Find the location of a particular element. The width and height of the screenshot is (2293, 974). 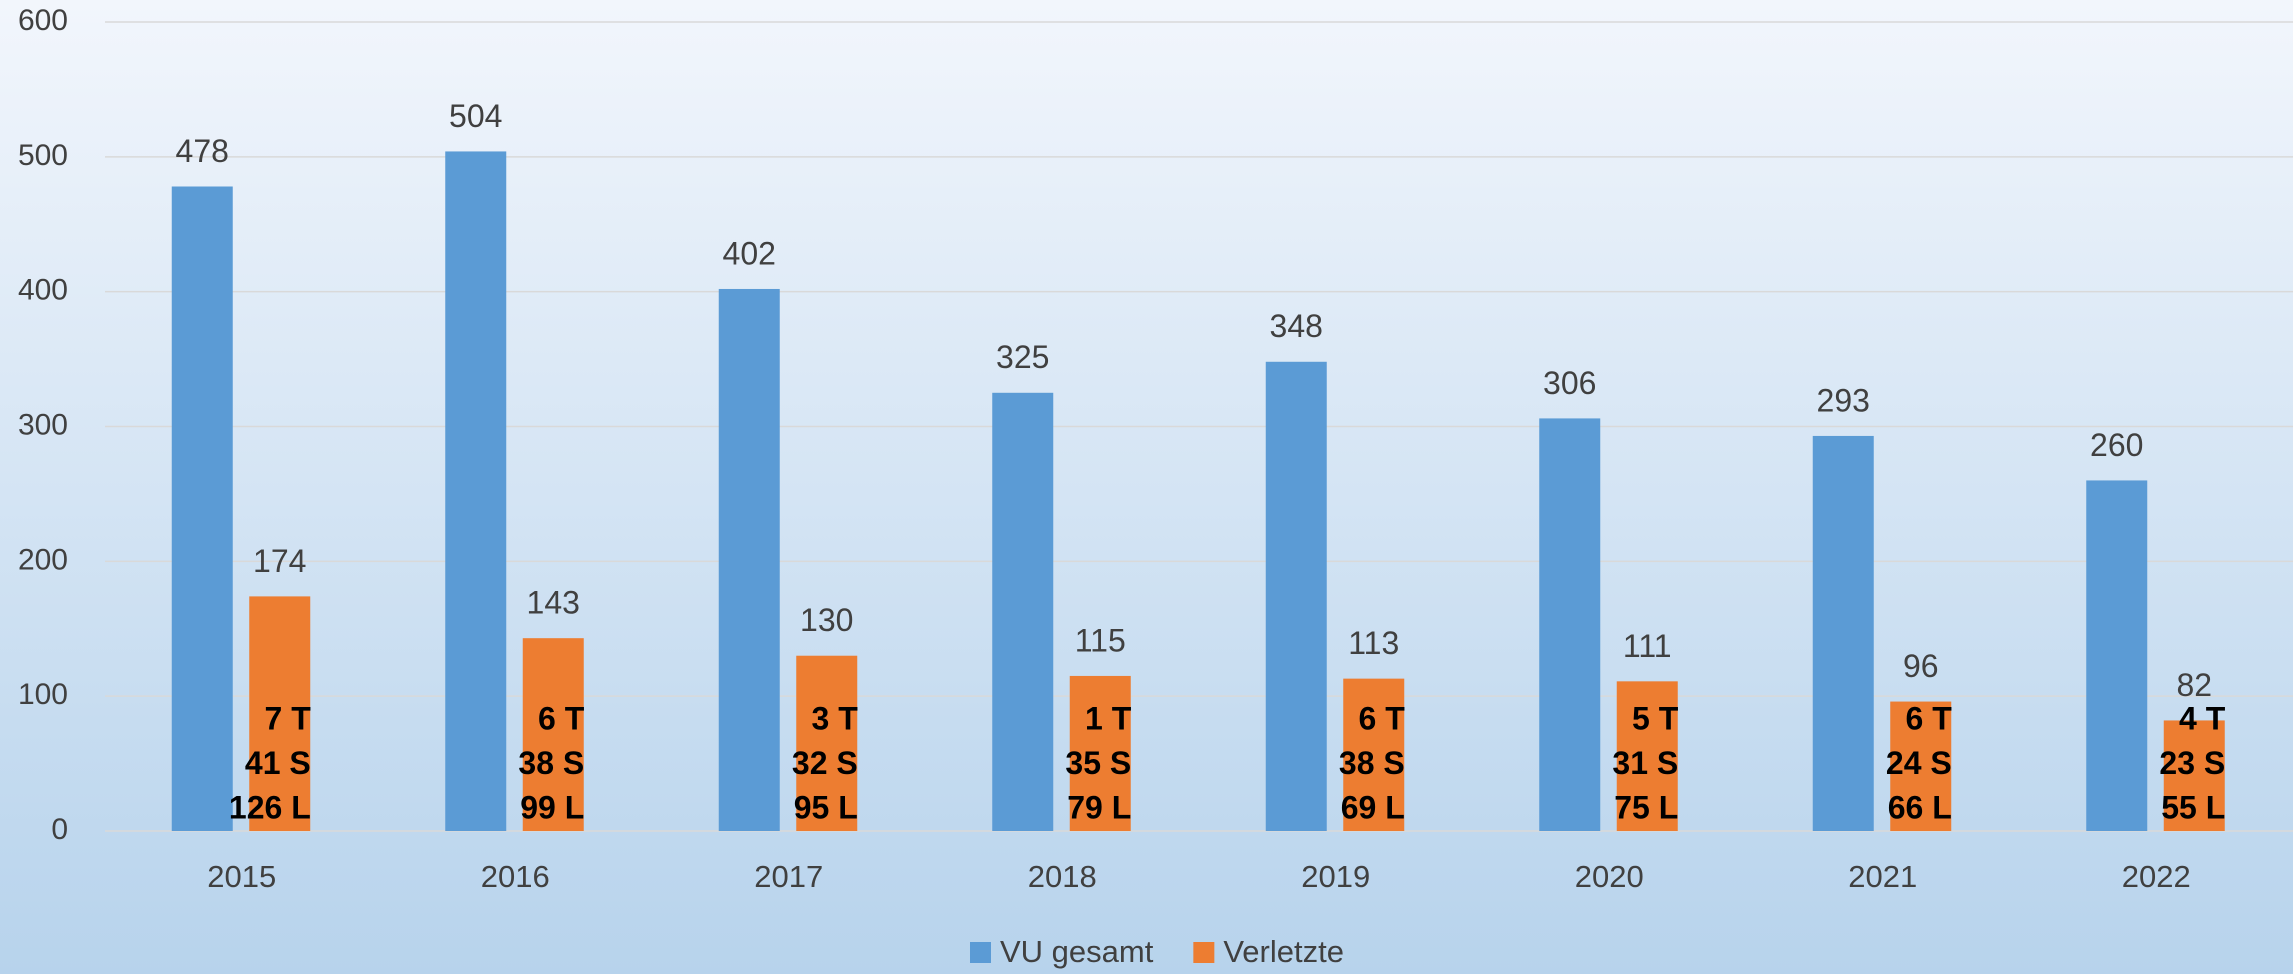

value-label: 96 is located at coordinates (1921, 666).